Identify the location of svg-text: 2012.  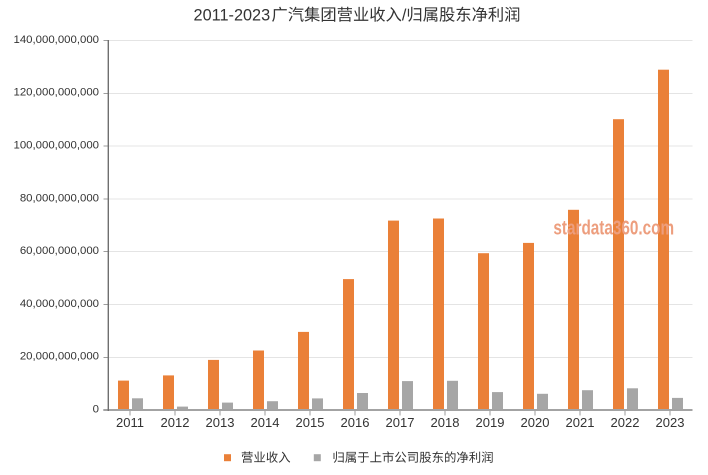
(175, 422).